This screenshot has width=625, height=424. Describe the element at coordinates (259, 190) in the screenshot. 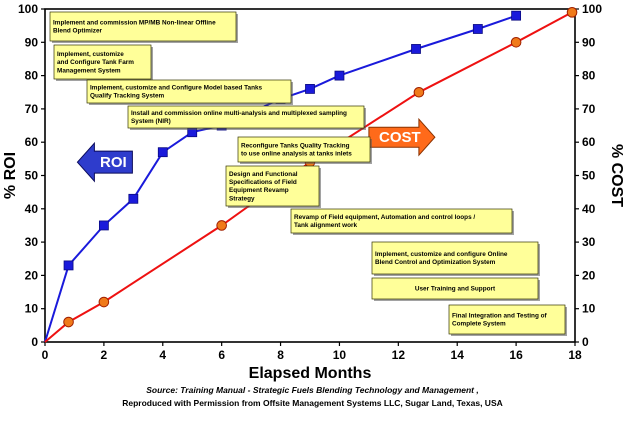

I see `annotation-text: Equipment Revamp` at that location.